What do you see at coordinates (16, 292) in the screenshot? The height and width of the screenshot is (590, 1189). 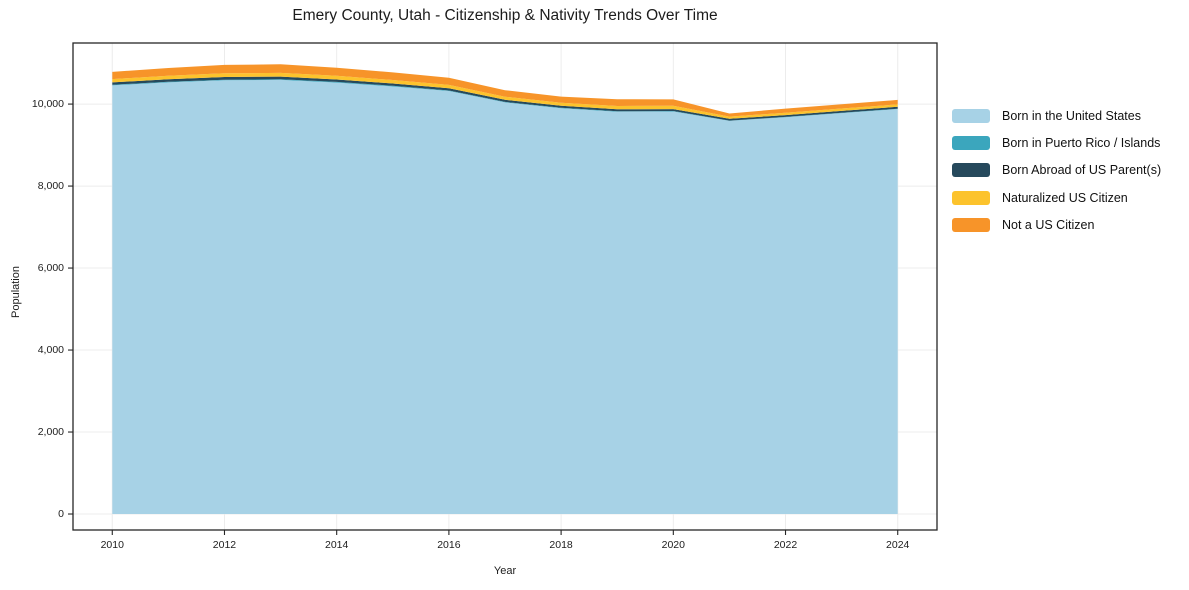 I see `y-axis-label: Population` at bounding box center [16, 292].